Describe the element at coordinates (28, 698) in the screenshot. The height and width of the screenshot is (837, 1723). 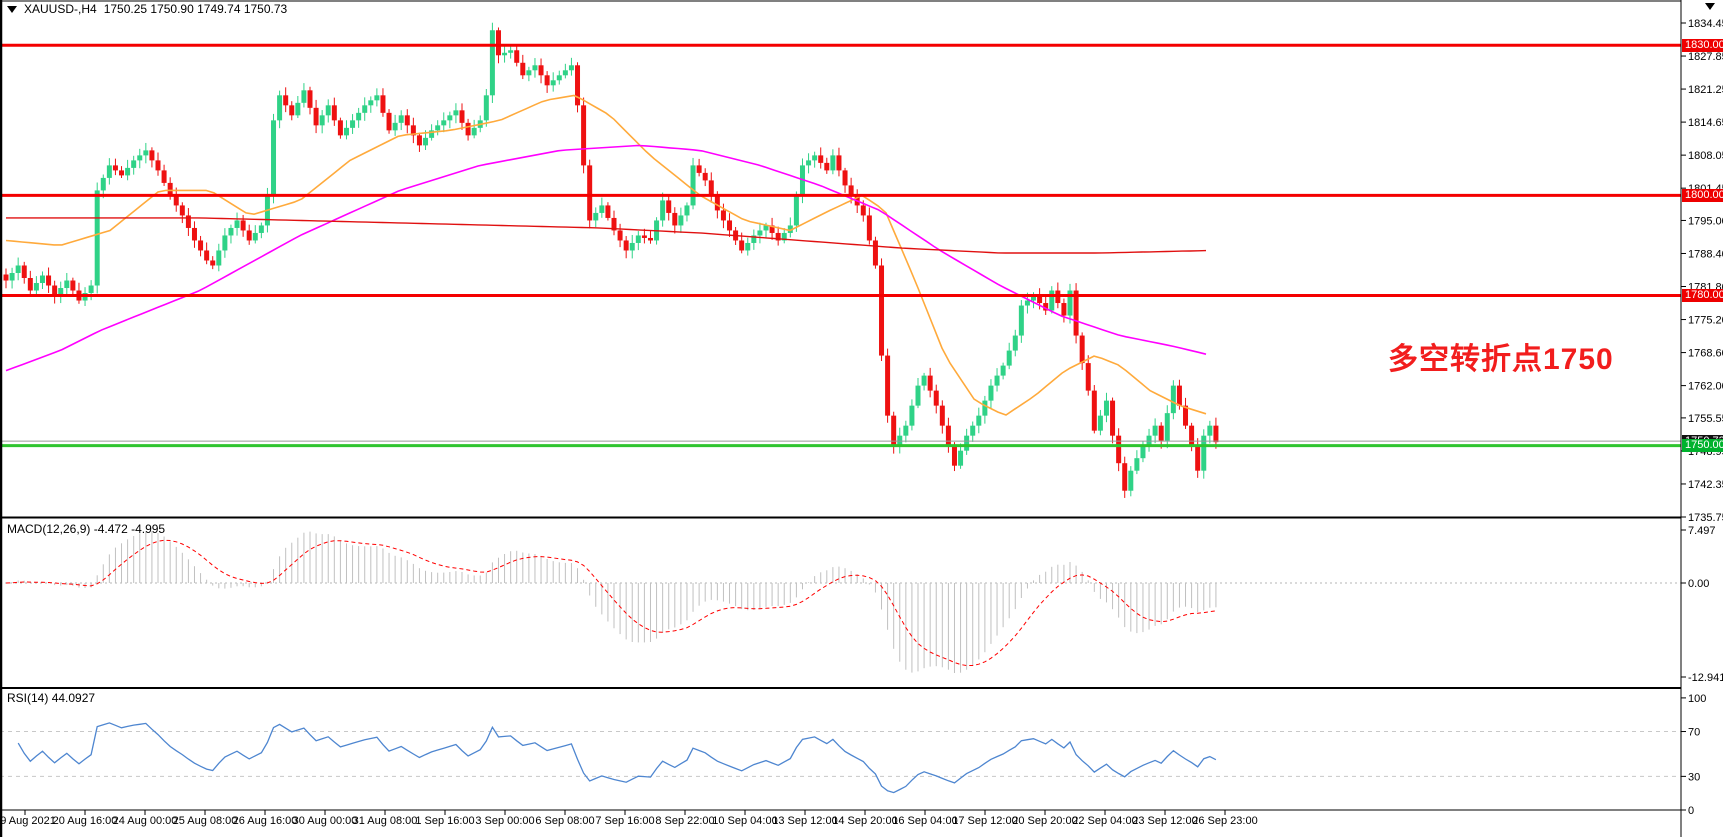
I see `rsi-name: RSI(14)` at that location.